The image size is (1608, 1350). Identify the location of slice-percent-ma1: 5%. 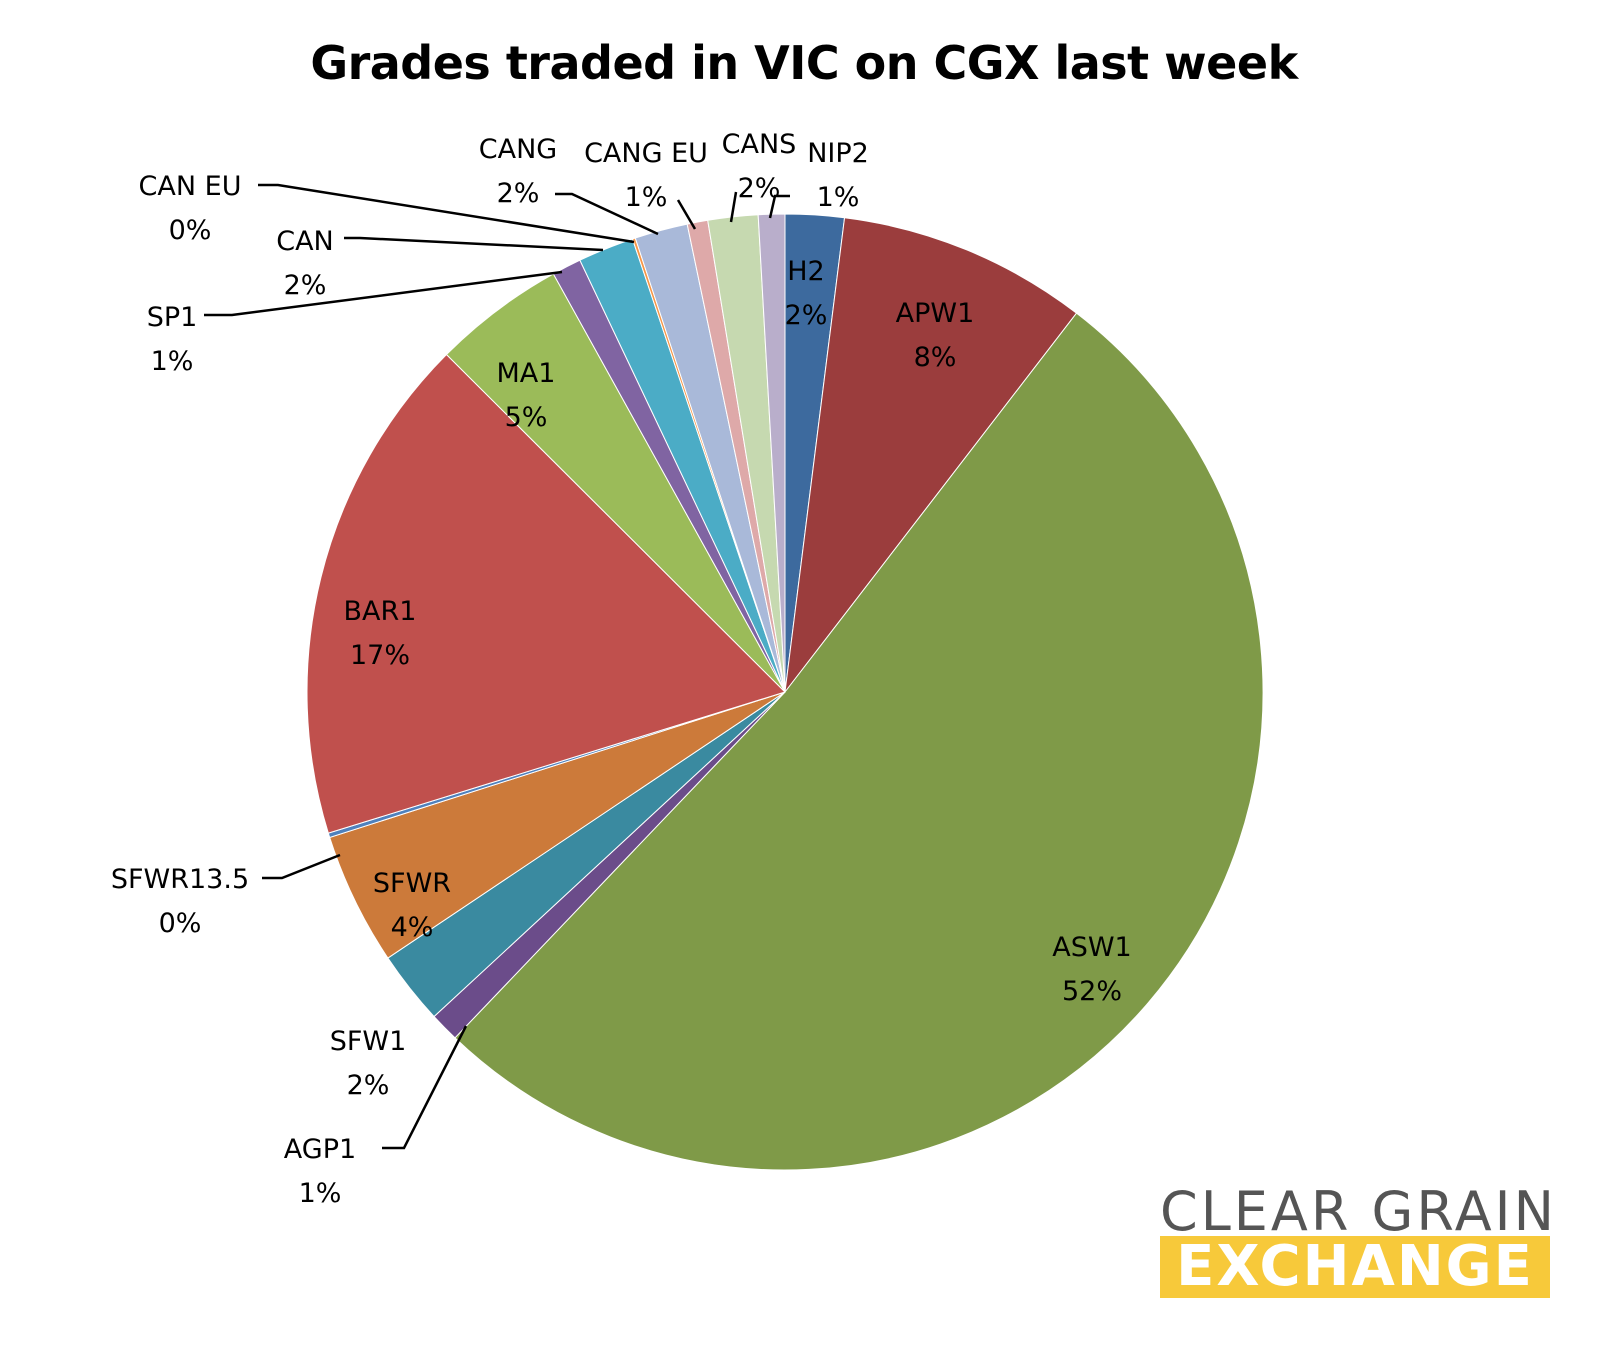
(526, 417).